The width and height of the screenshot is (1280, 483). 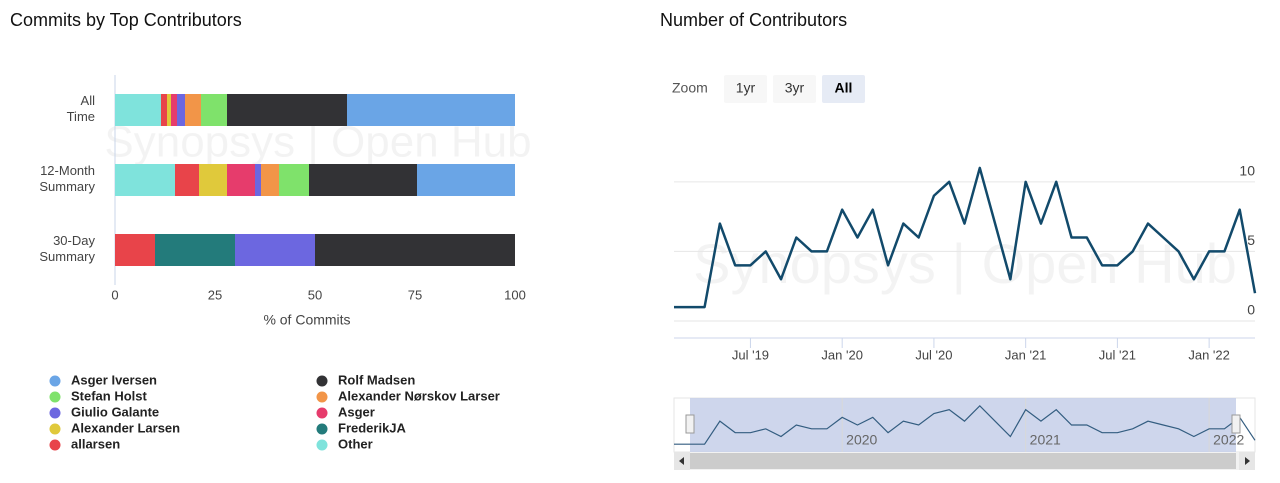 I want to click on legend-label: Giulio Galante, so click(x=115, y=411).